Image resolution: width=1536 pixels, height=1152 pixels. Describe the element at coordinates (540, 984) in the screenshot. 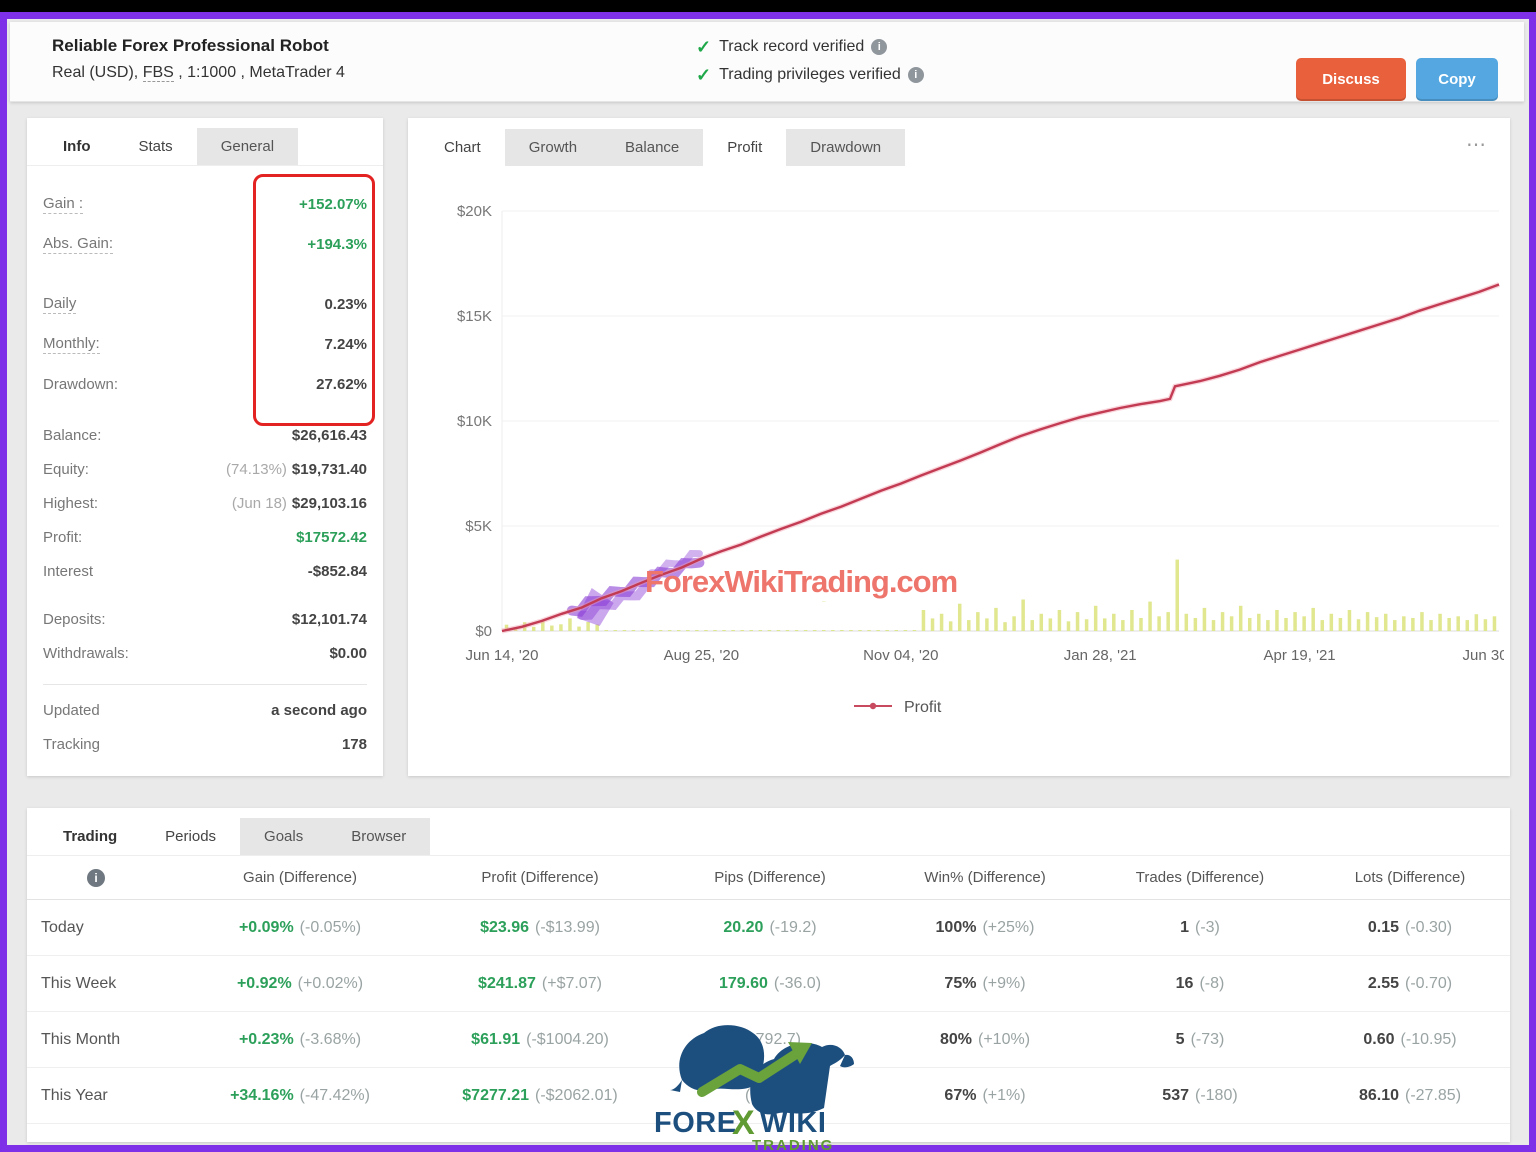

I see `table-cell: $241.87 (+$7.07)` at that location.